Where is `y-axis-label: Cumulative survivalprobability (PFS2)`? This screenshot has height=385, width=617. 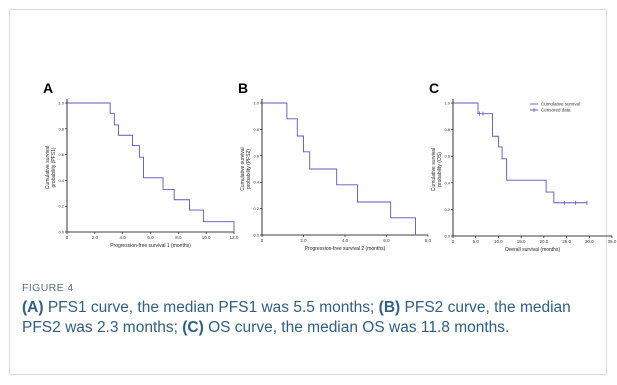 y-axis-label: Cumulative survivalprobability (PFS2) is located at coordinates (246, 168).